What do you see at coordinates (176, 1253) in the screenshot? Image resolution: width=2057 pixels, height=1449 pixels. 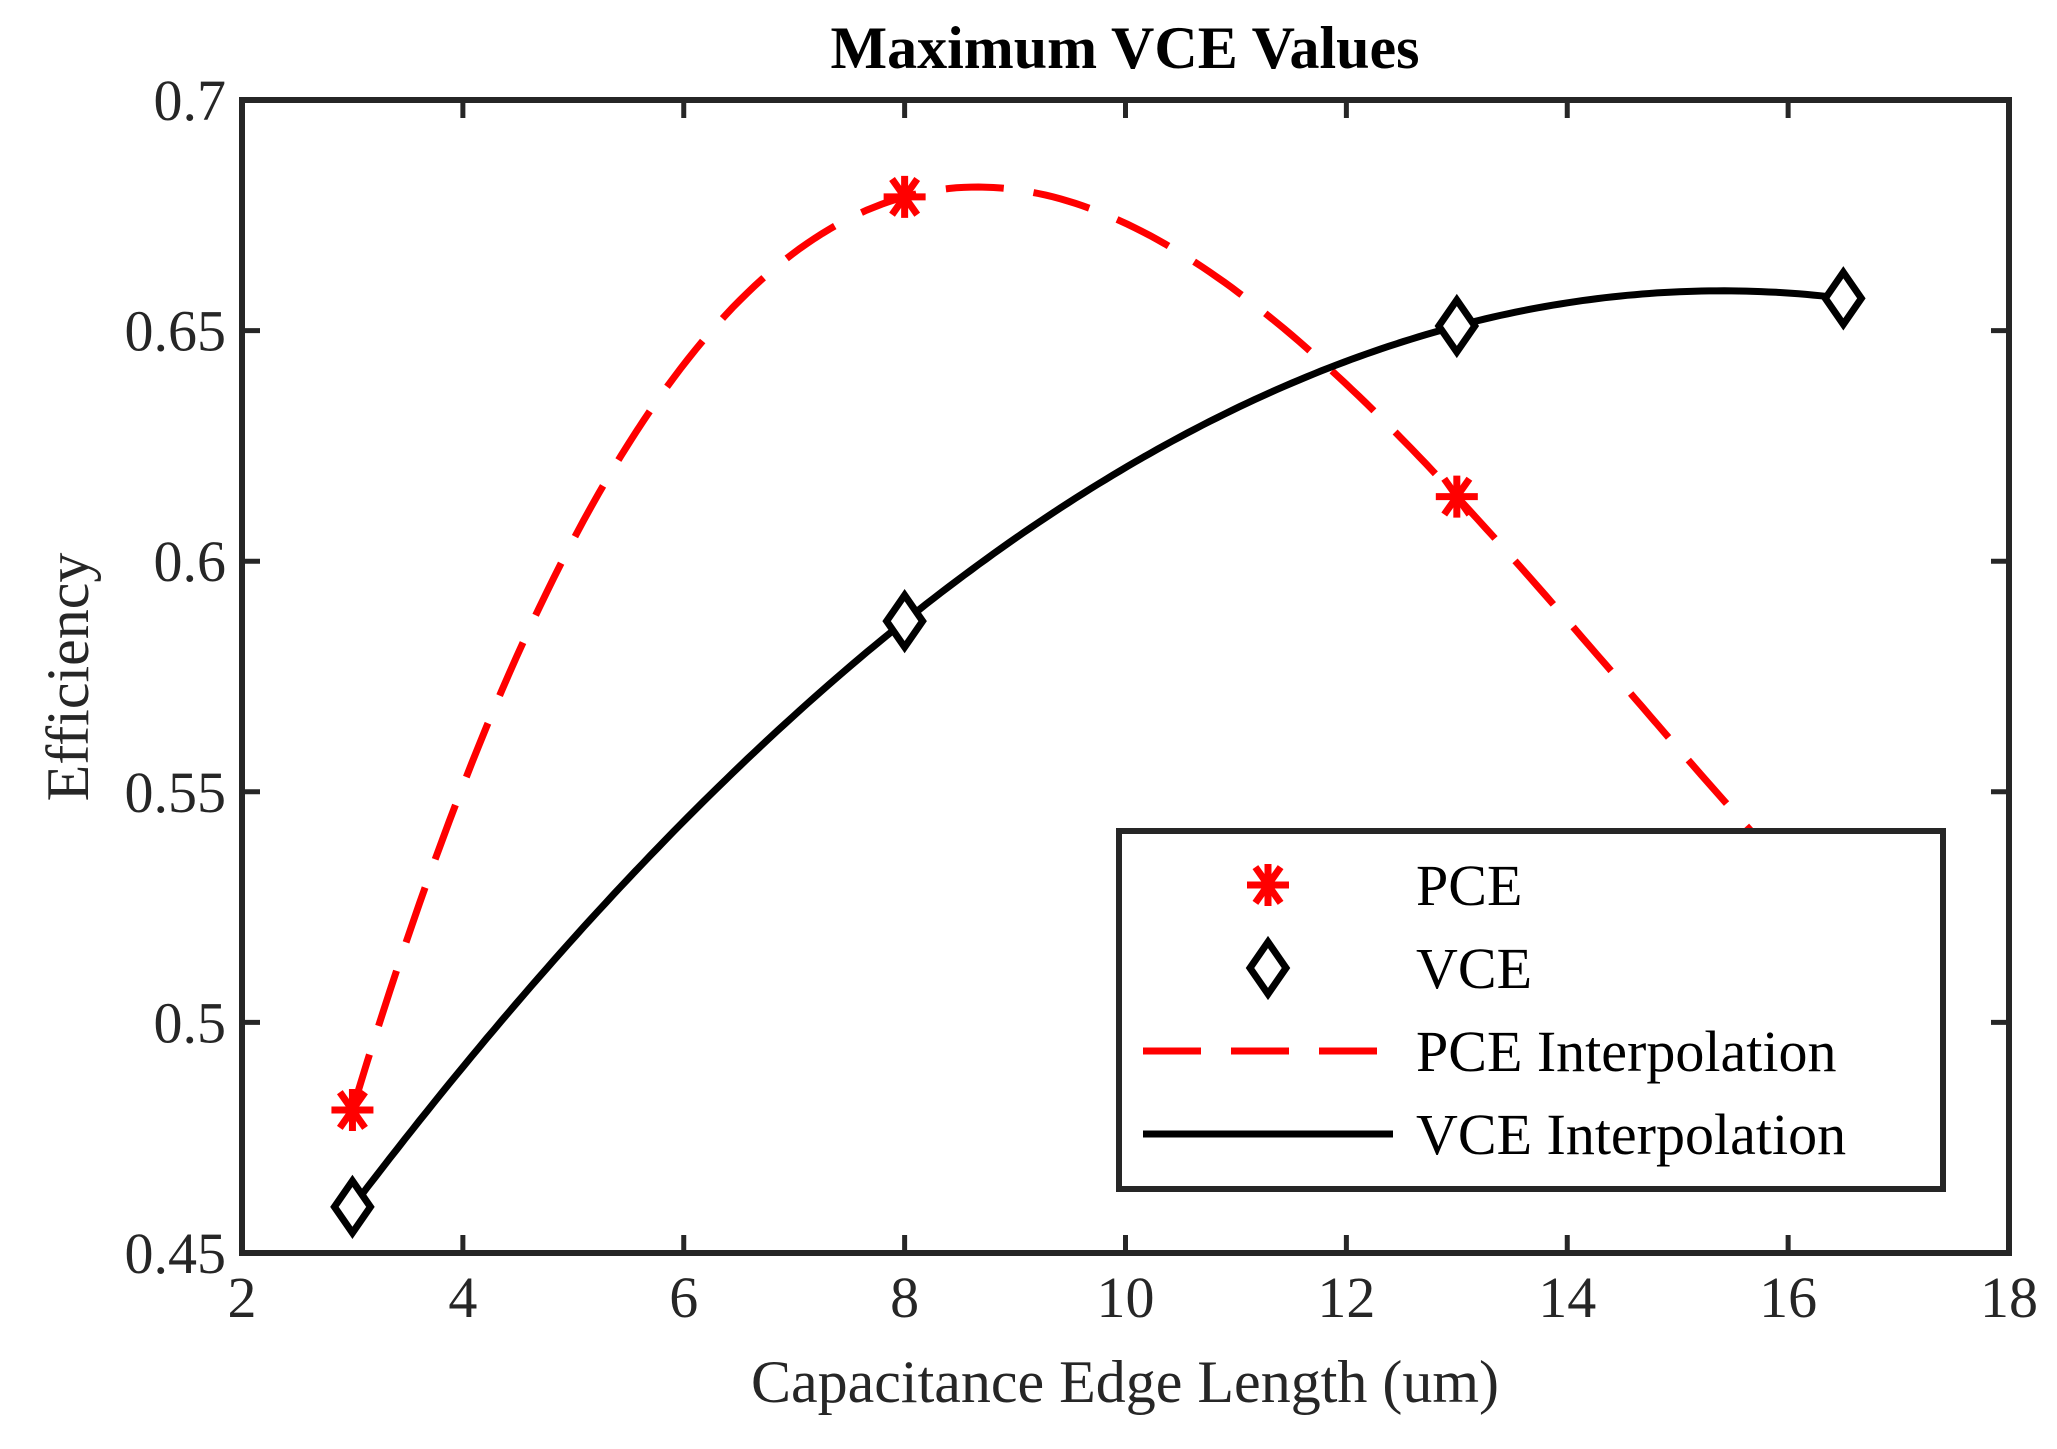 I see `y-tick-label: 0.45` at bounding box center [176, 1253].